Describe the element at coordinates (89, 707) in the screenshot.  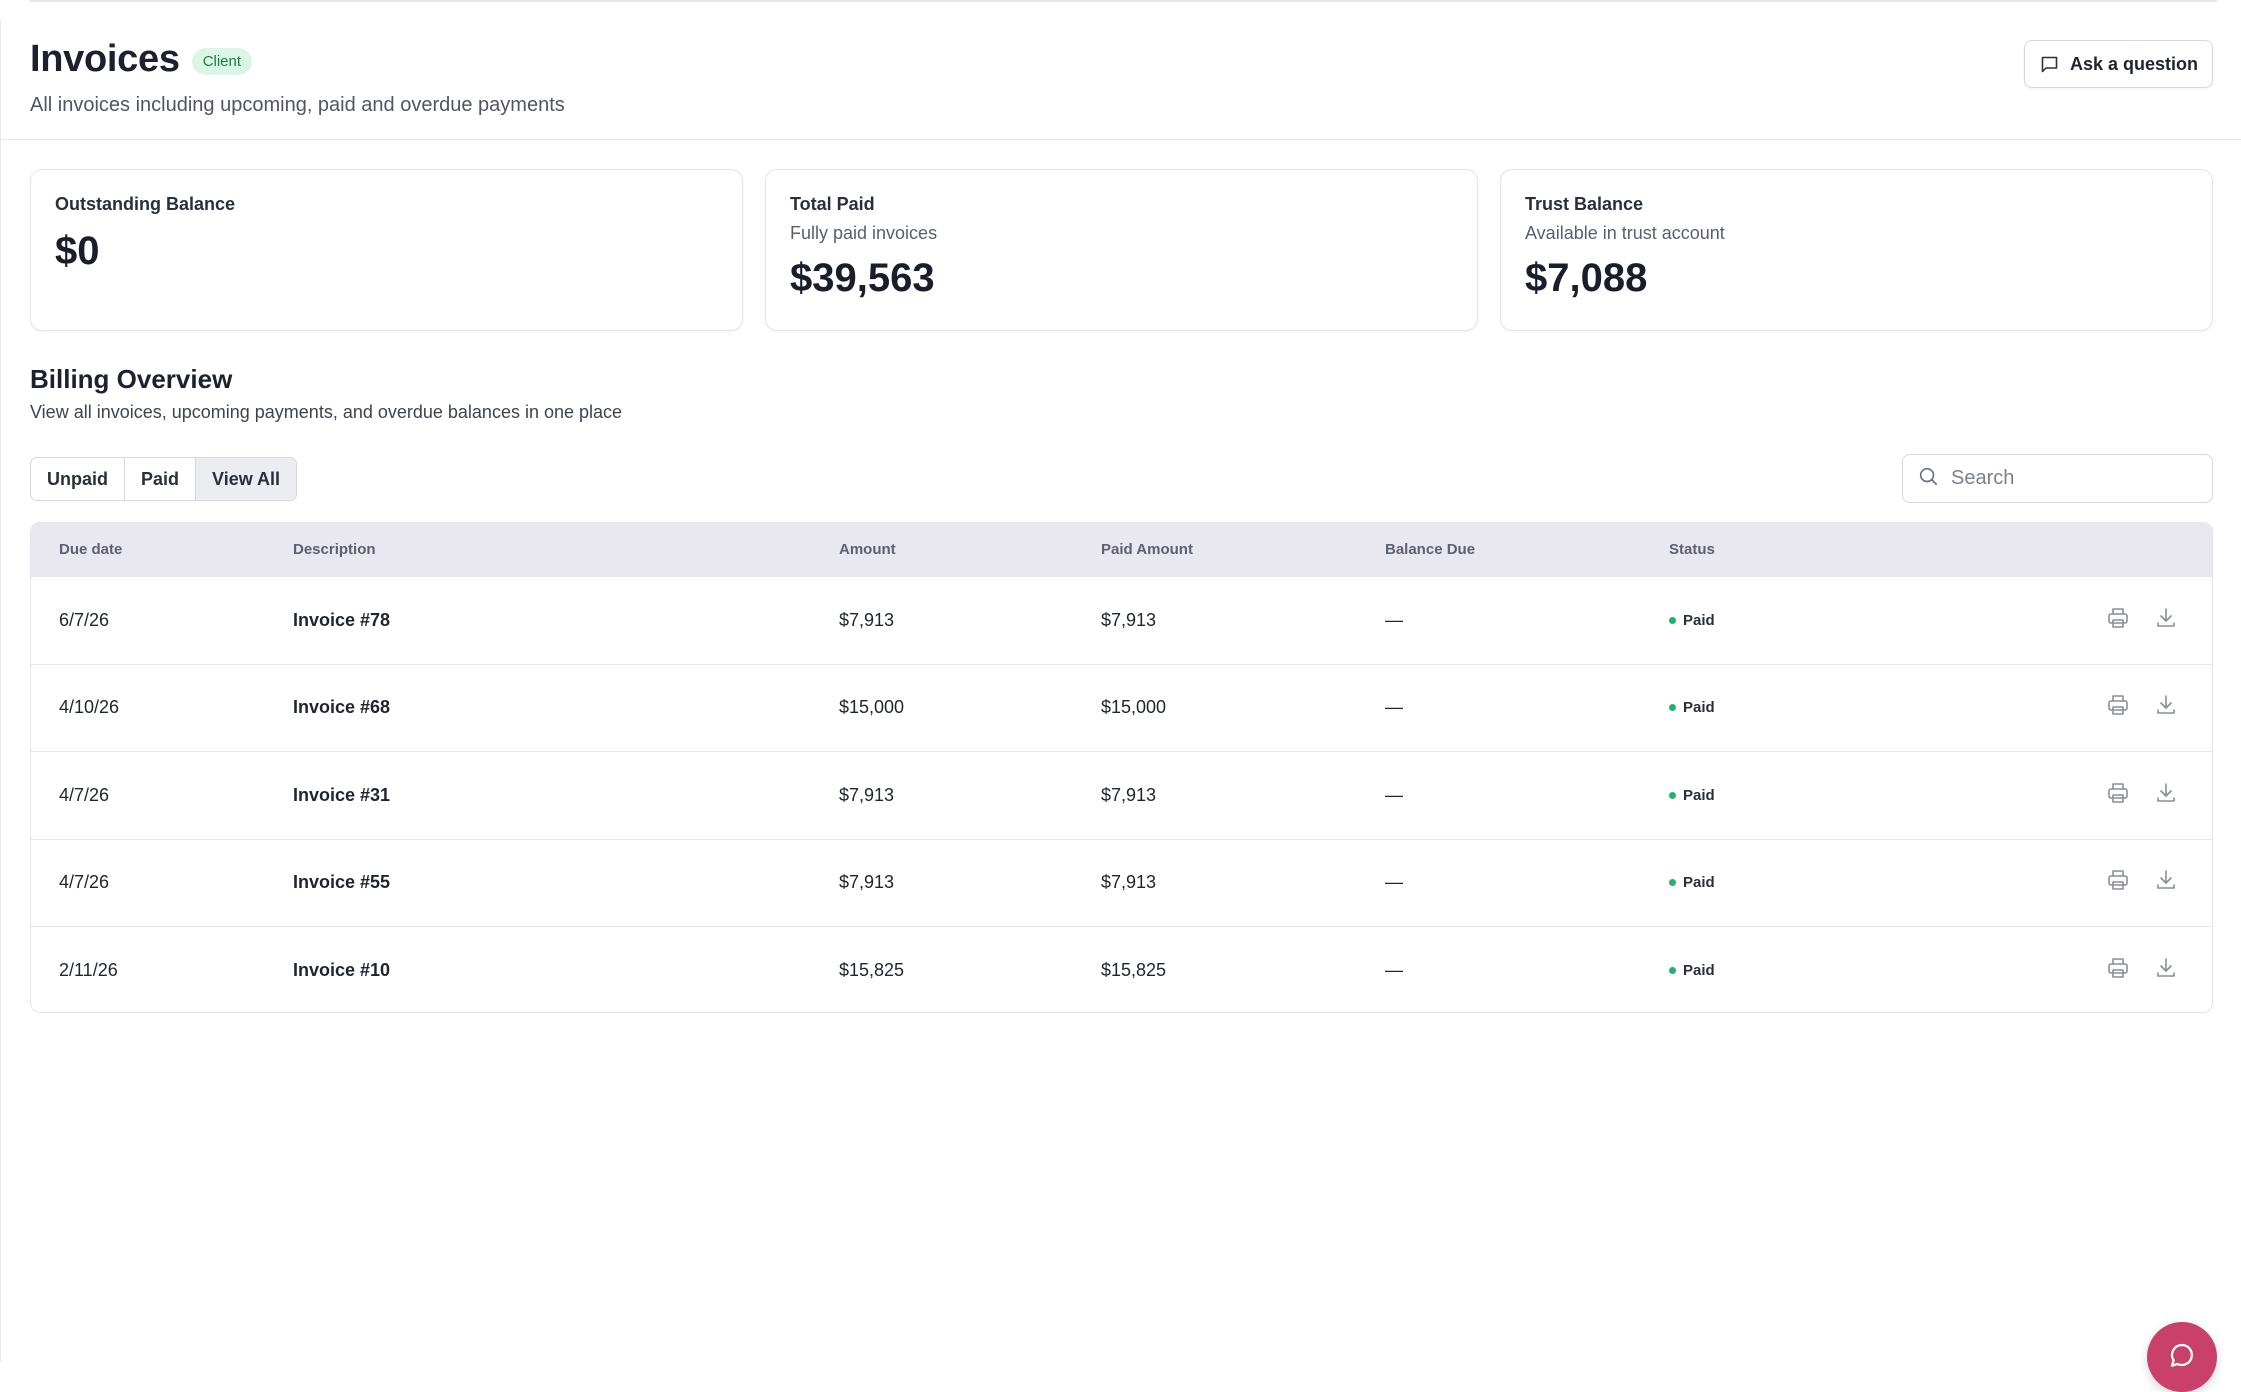
I see `cell-due-date: 4/10/26` at that location.